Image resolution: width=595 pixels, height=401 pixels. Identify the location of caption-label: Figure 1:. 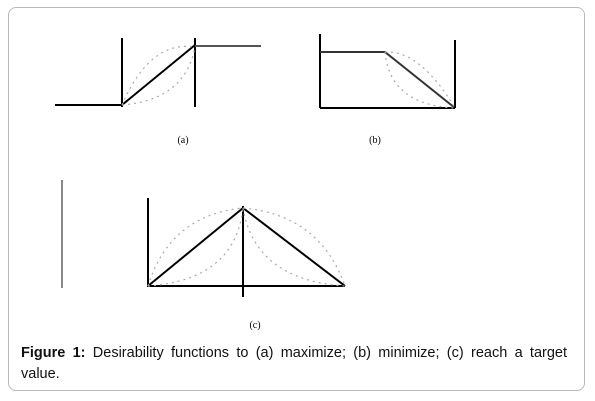
(53, 353).